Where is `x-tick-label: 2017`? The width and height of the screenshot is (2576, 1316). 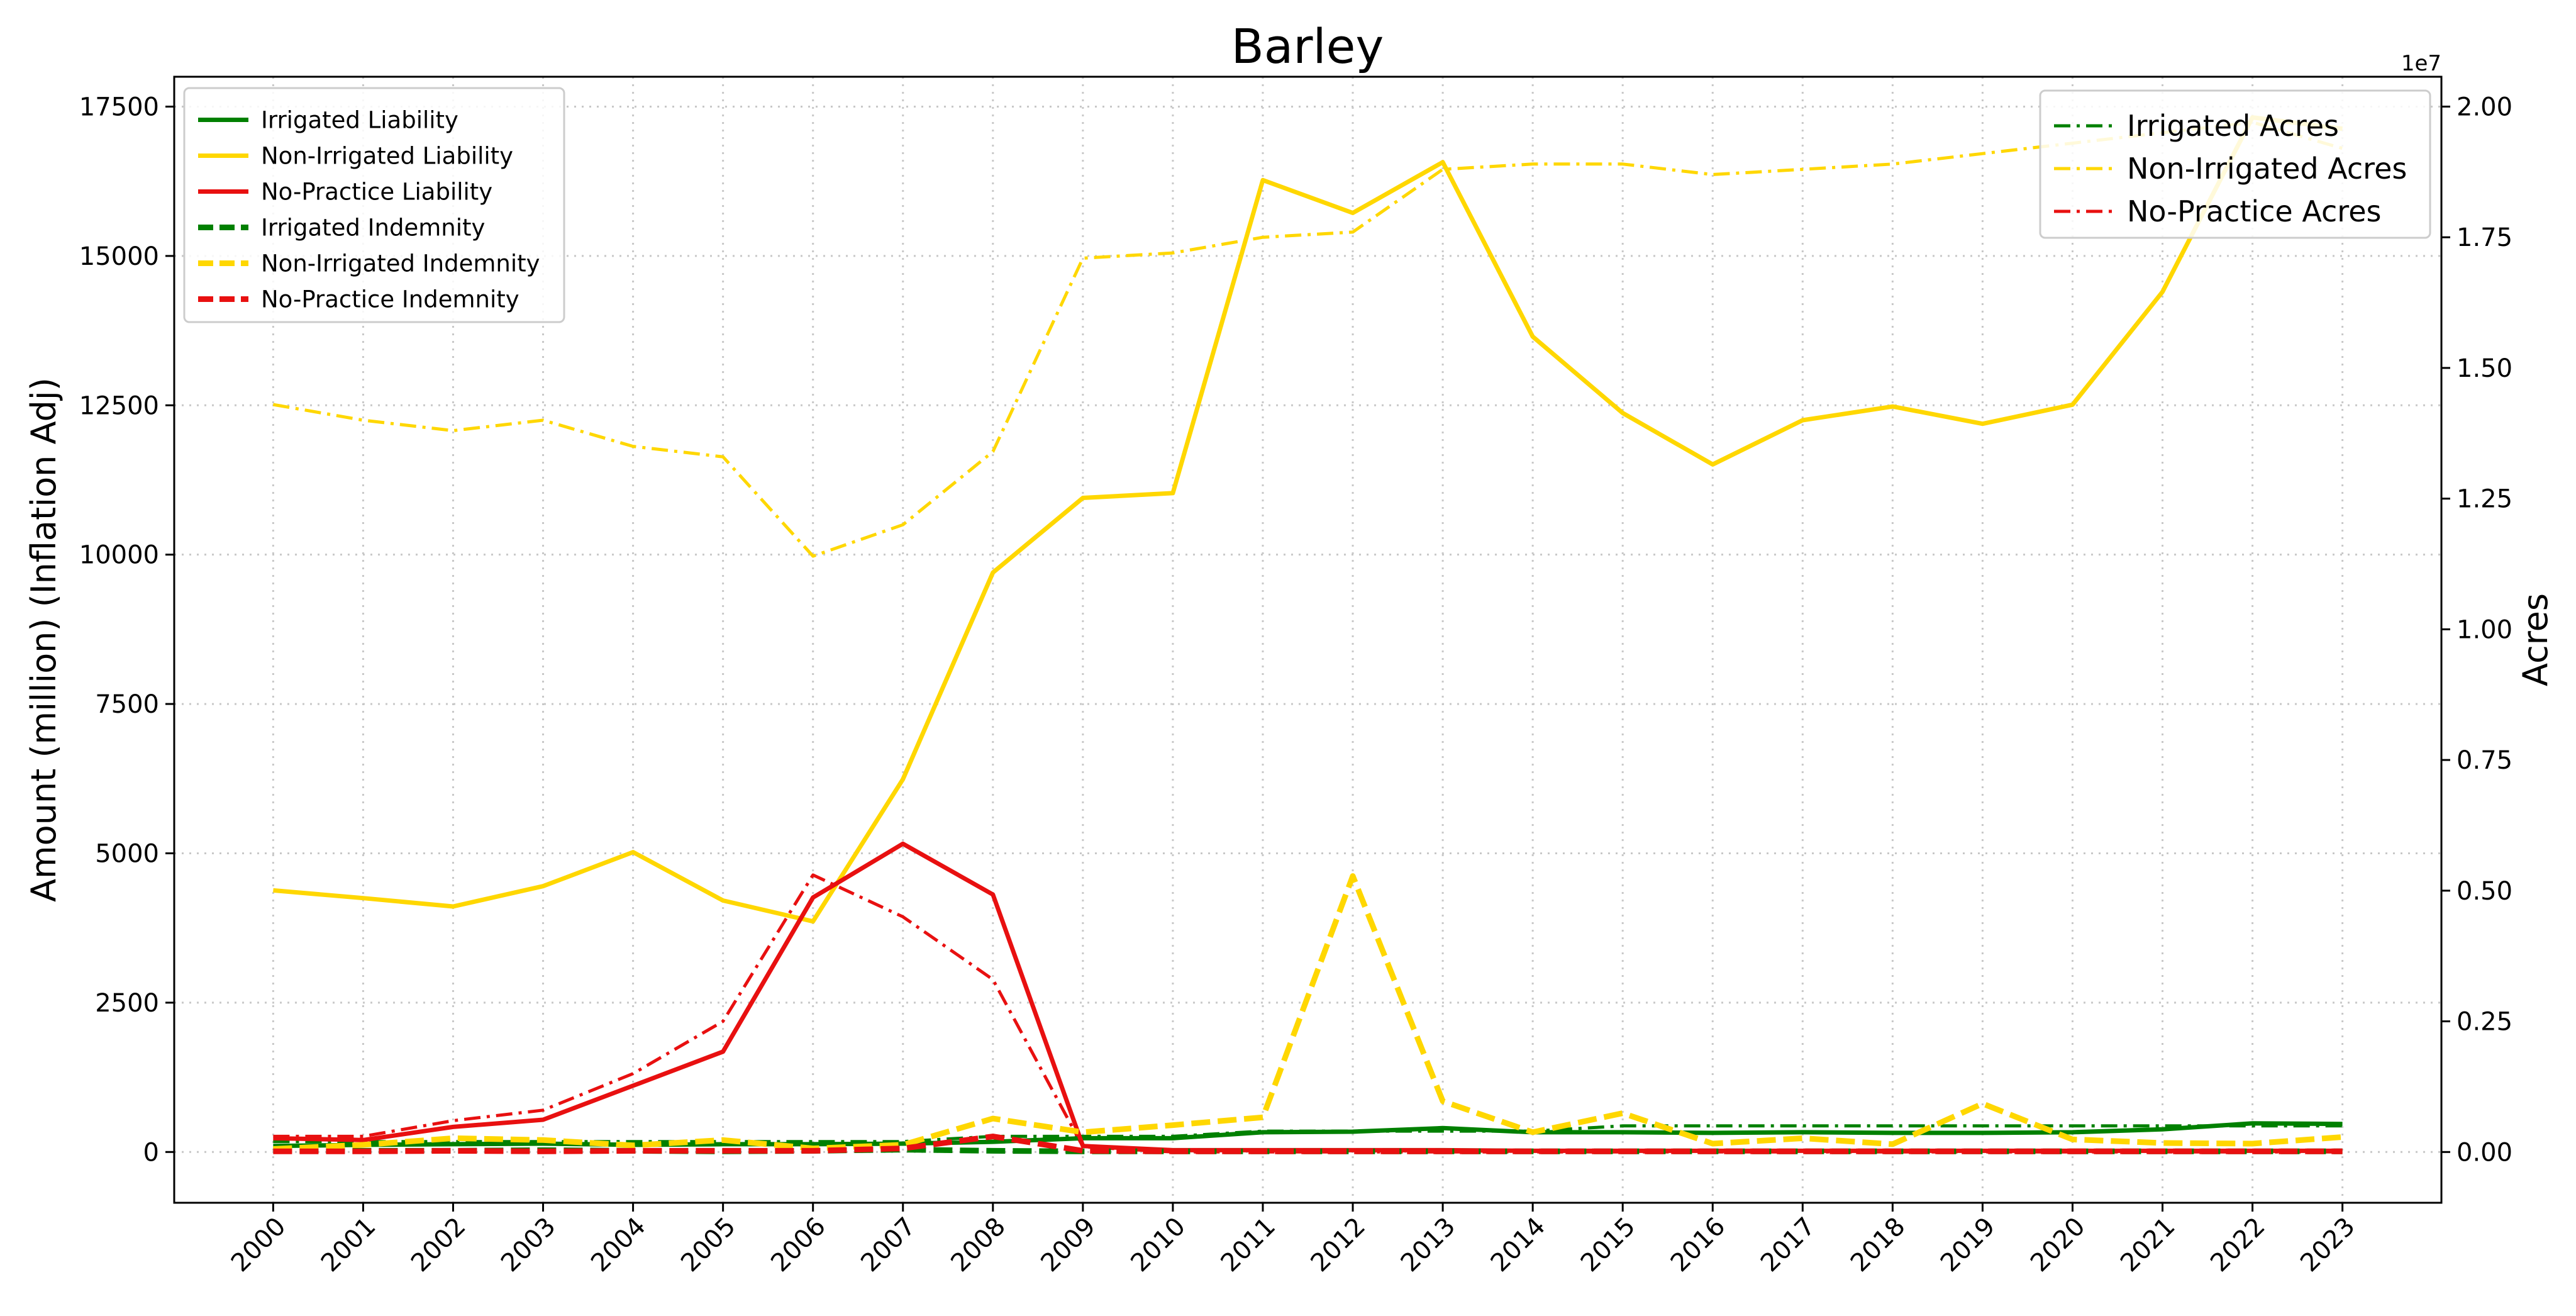
x-tick-label: 2017 is located at coordinates (1788, 1245).